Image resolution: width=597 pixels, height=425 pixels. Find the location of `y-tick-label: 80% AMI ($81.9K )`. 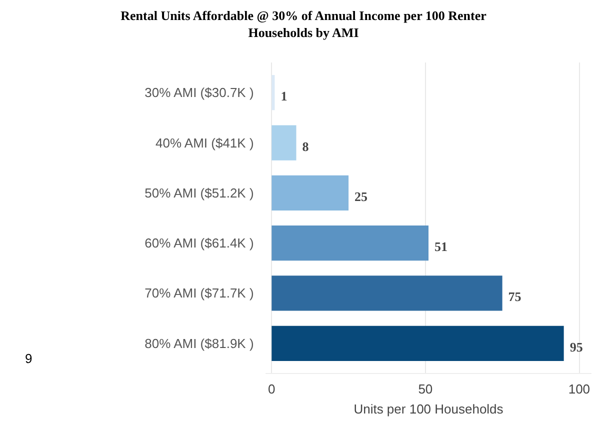

y-tick-label: 80% AMI ($81.9K ) is located at coordinates (199, 343).